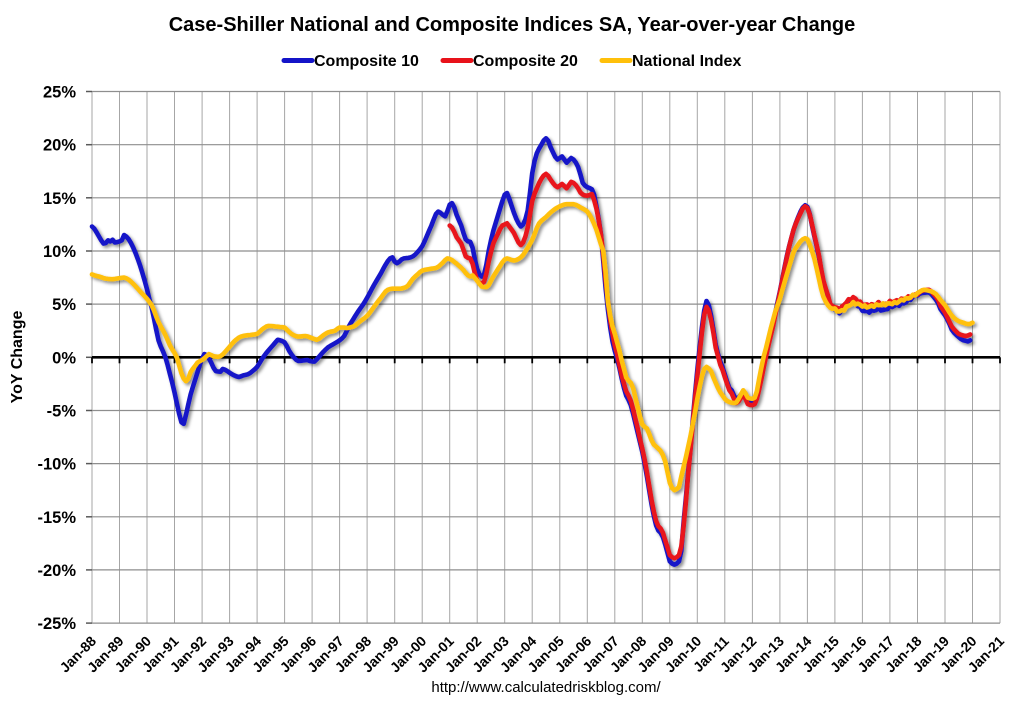 The height and width of the screenshot is (709, 1025). Describe the element at coordinates (64, 358) in the screenshot. I see `svg-text: 0%` at that location.